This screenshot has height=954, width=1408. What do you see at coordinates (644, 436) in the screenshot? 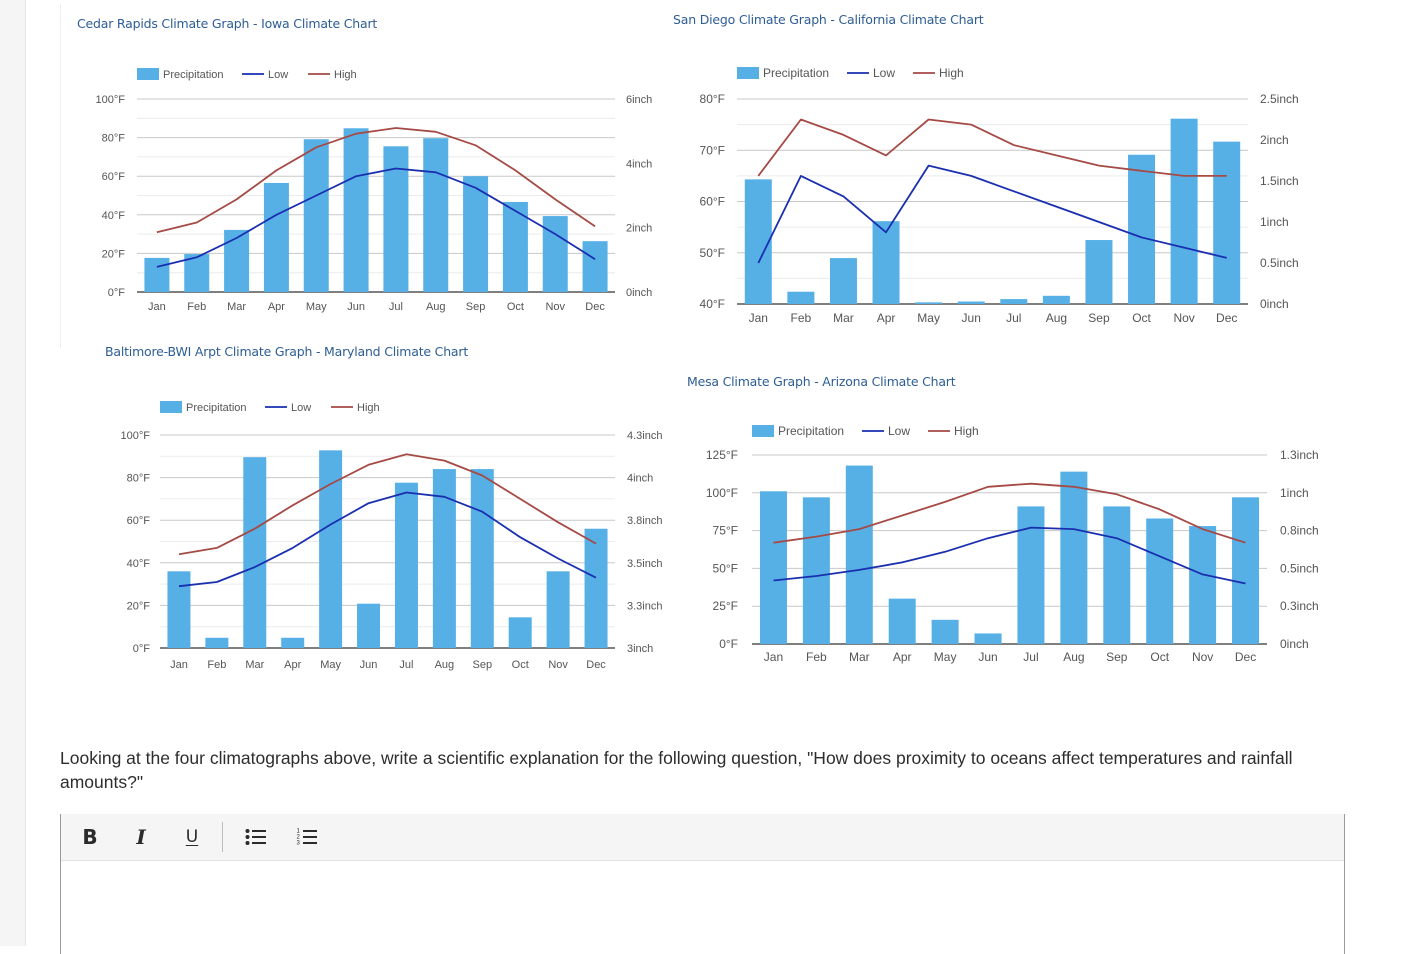
I see `y-right-tick-label: 4.3inch` at bounding box center [644, 436].